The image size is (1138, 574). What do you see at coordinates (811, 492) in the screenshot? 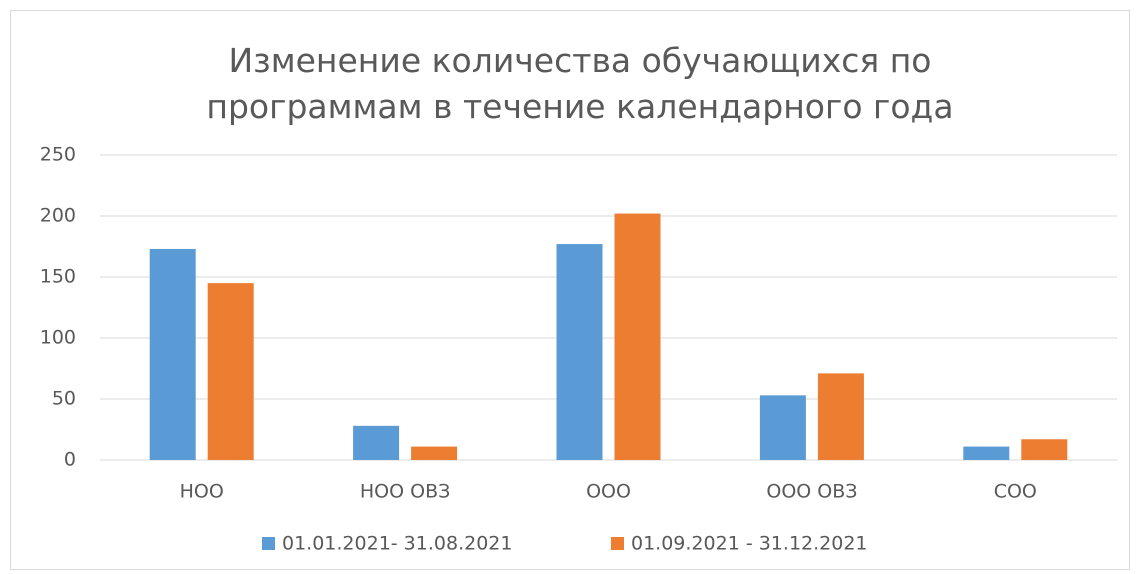
I see `x-tick-label: ООО ОВЗ` at bounding box center [811, 492].